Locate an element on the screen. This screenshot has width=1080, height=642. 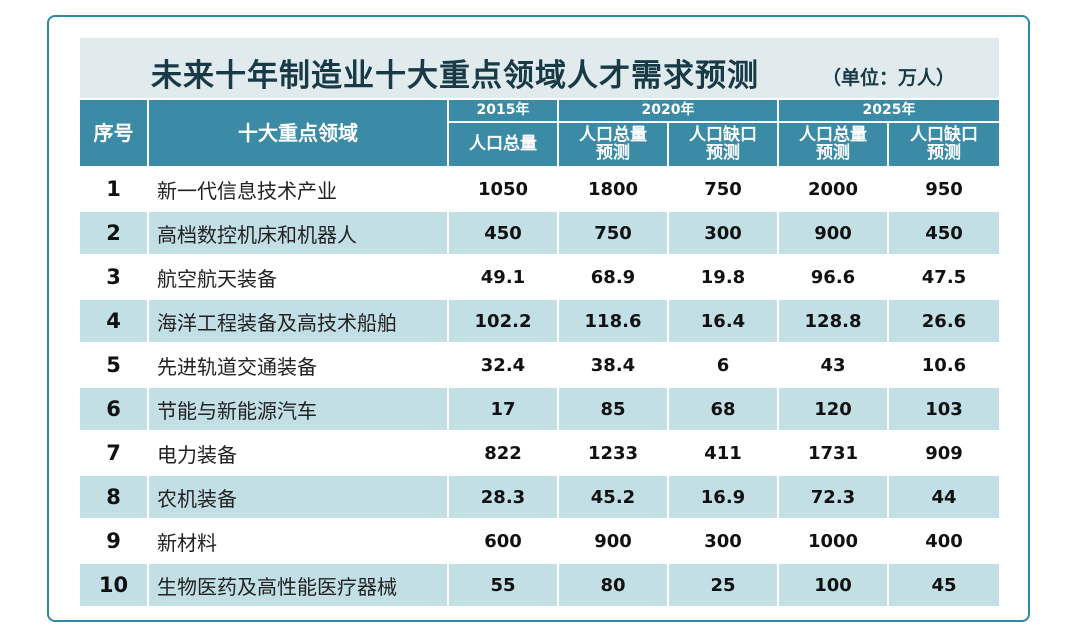
row-2-value-3: 300 is located at coordinates (723, 233).